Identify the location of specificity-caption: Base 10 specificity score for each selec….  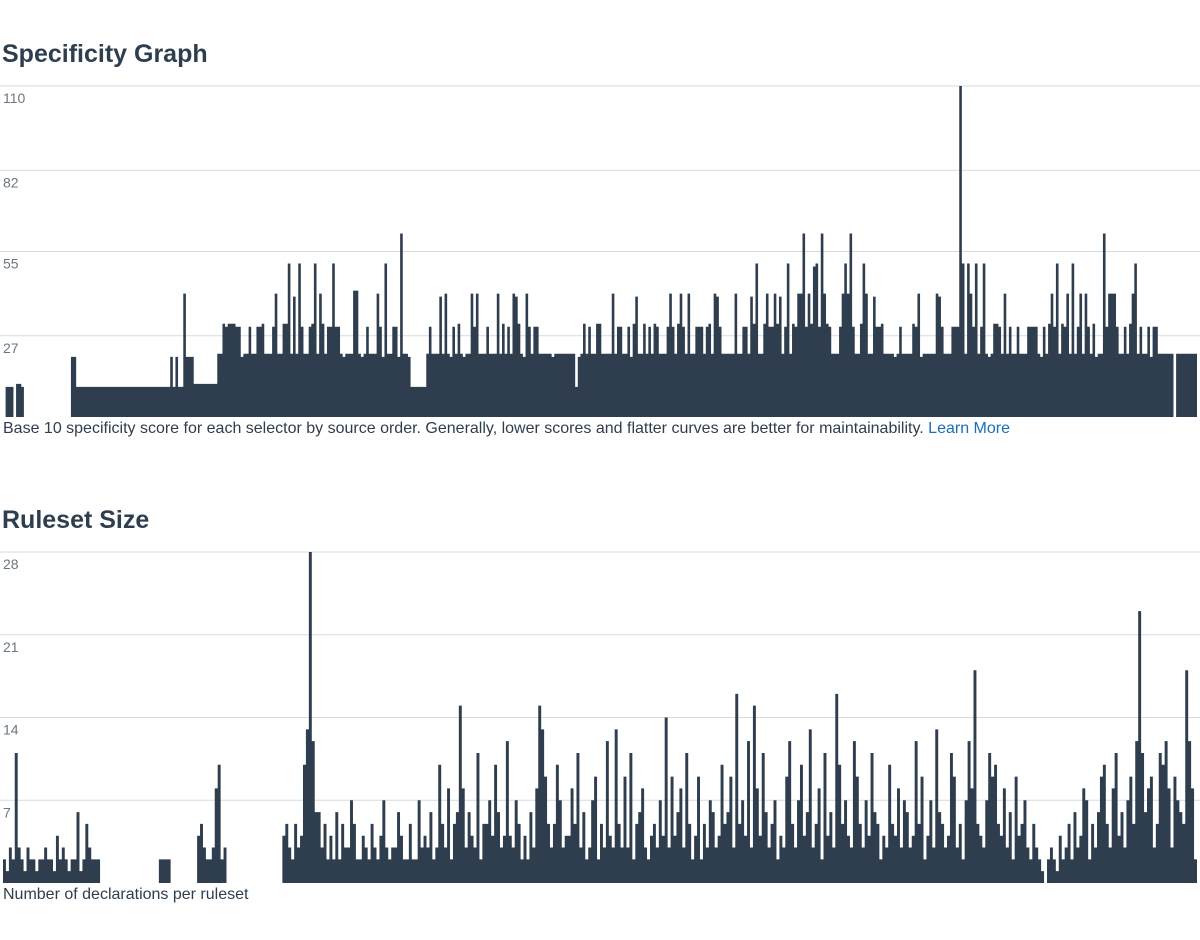
(506, 429).